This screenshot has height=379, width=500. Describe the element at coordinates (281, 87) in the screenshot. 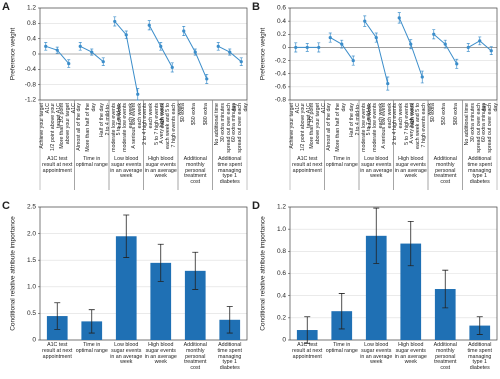

I see `y-tick-label: -0.6` at that location.